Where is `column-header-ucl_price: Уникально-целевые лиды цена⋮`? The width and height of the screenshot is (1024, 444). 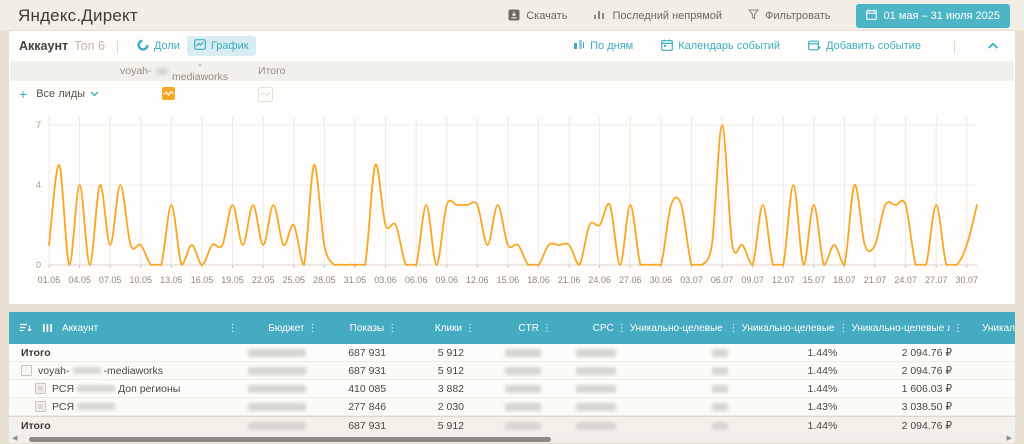
column-header-ucl_price: Уникально-целевые лиды цена⋮ is located at coordinates (908, 328).